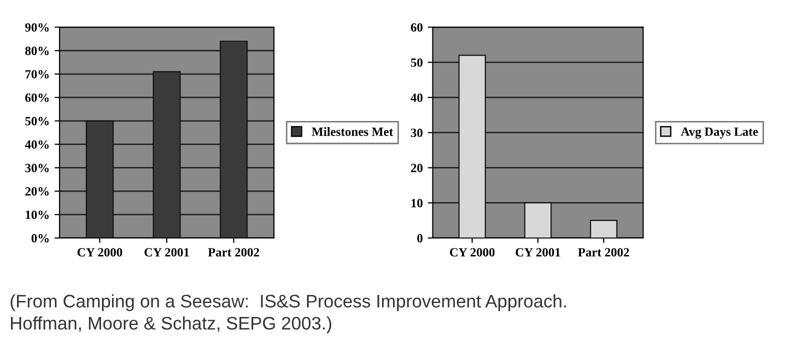 The height and width of the screenshot is (340, 794). I want to click on text: (From Camping on a Seesaw: IS&S Process Improvement Approach. Hoffman, Moore & Schatz, SEPG 2003.), so click(288, 314).